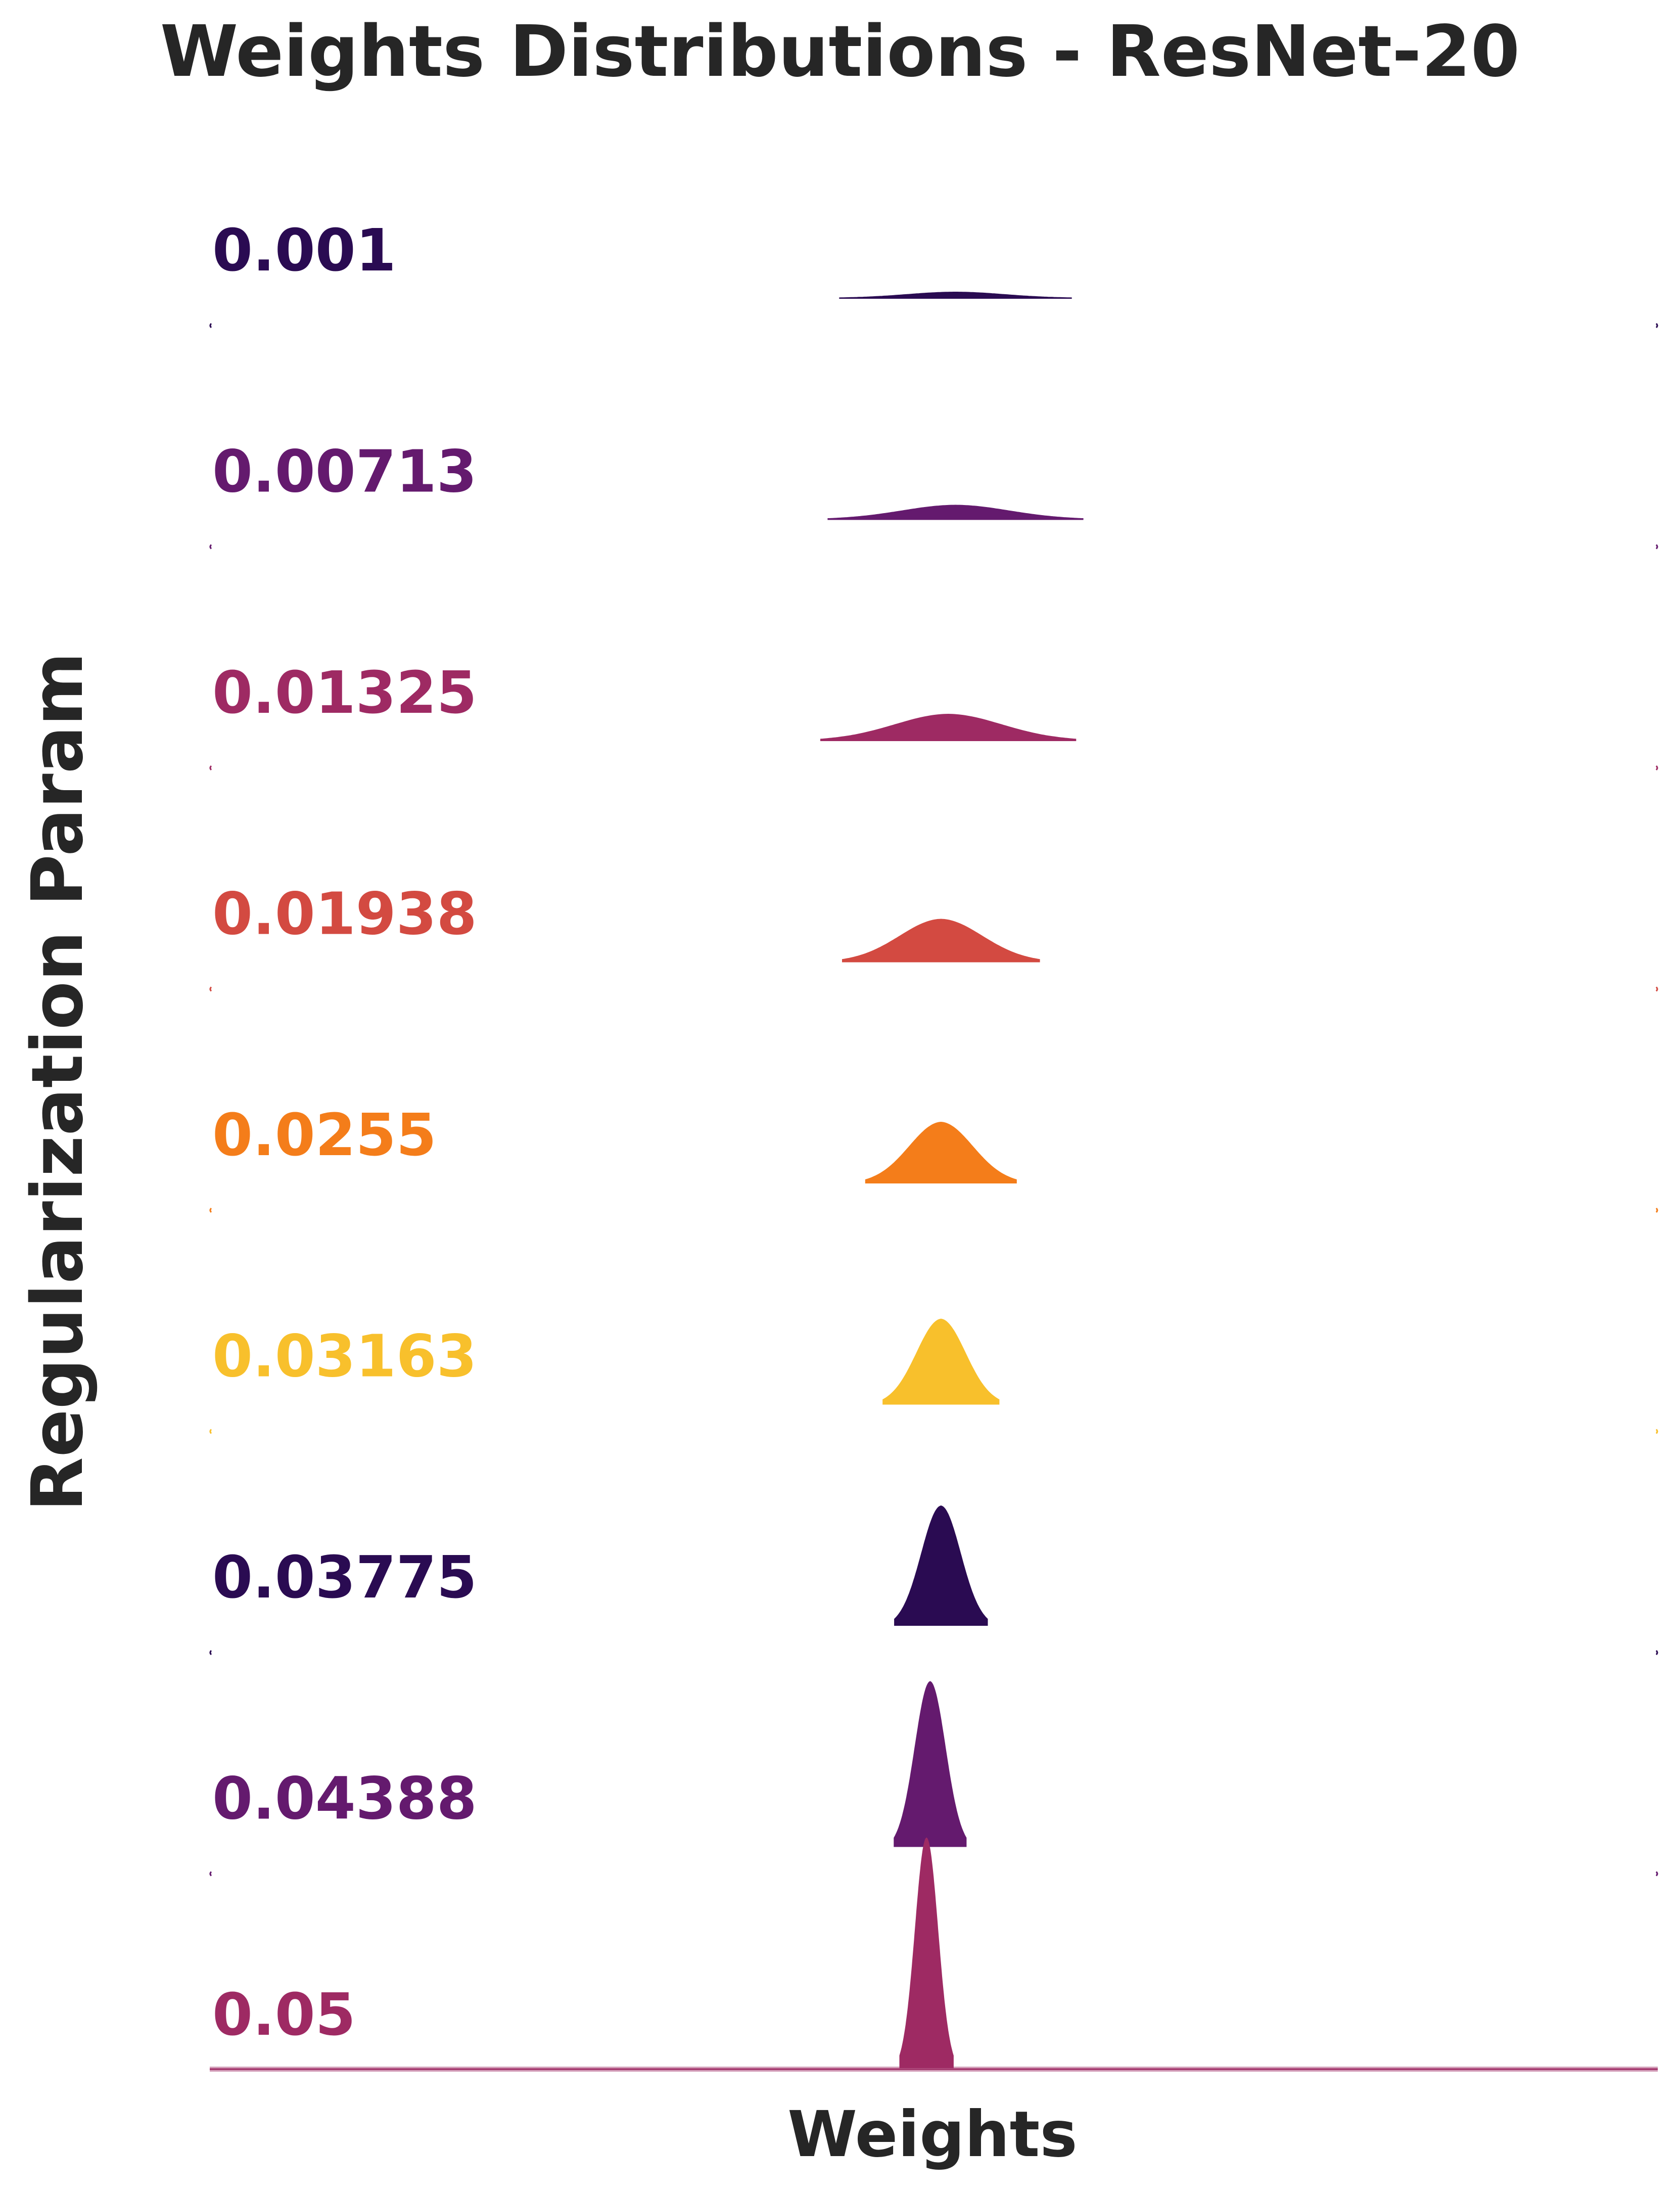  Describe the element at coordinates (344, 693) in the screenshot. I see `row-label: 0.01325` at that location.